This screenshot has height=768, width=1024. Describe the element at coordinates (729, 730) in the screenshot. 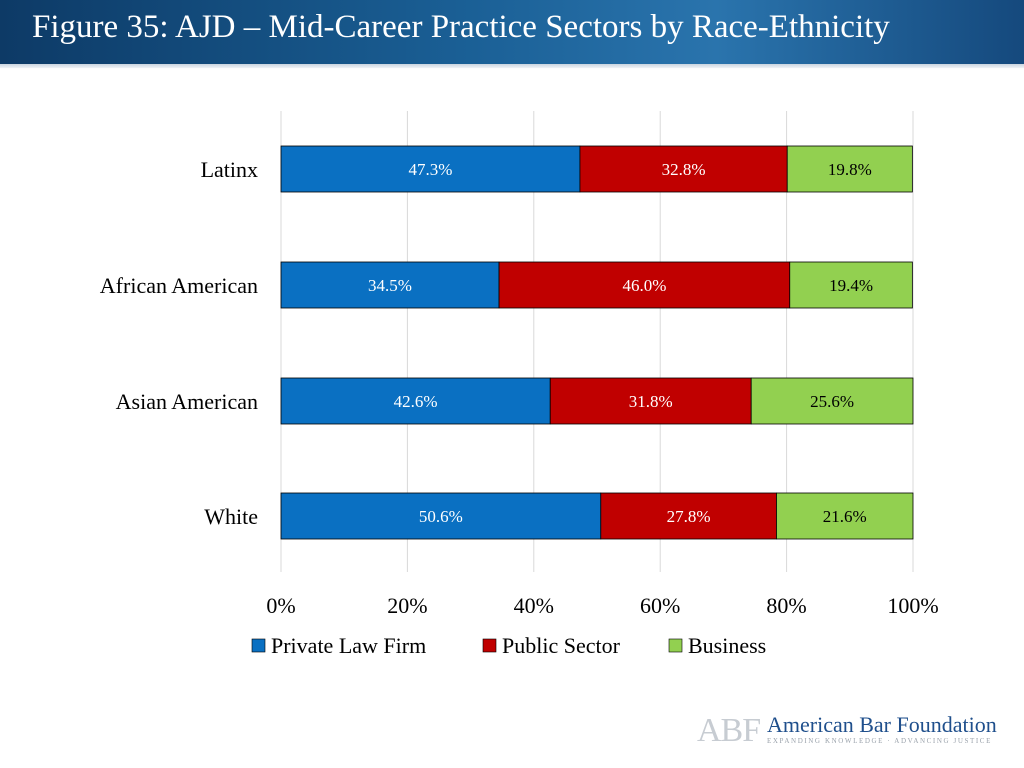

I see `abf-logo-mark: ABF` at that location.